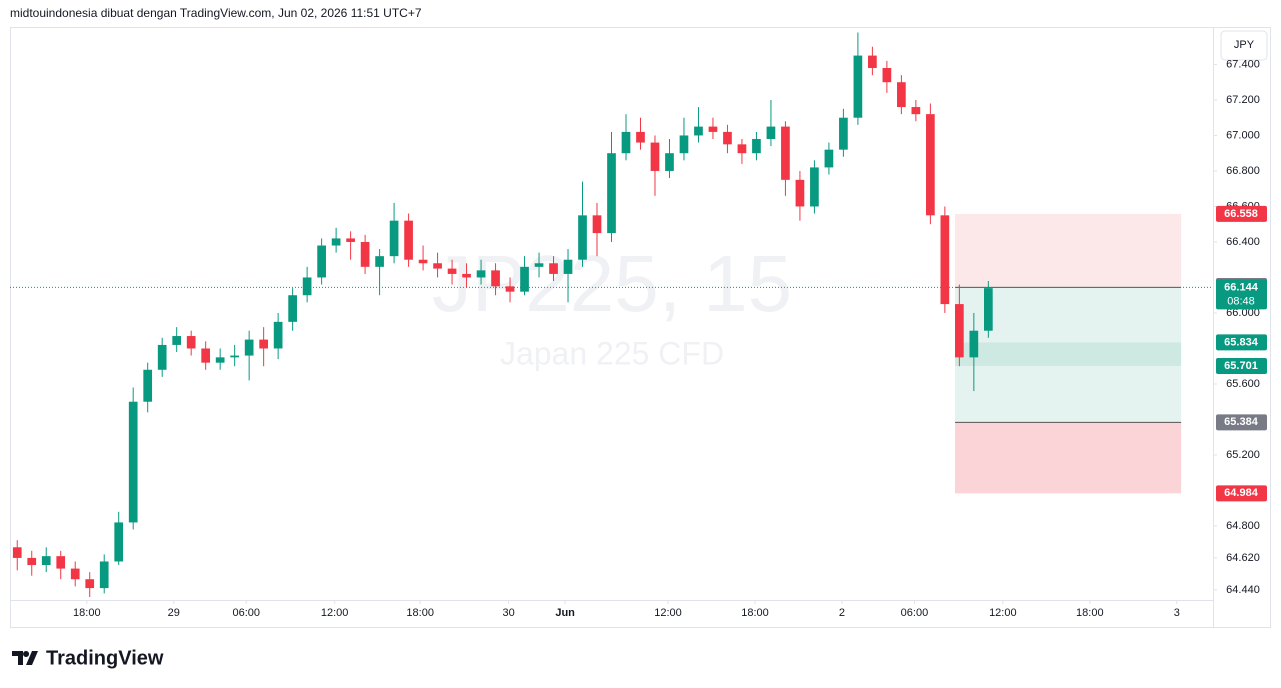 The width and height of the screenshot is (1281, 688). I want to click on price-label: 64.984, so click(1241, 493).